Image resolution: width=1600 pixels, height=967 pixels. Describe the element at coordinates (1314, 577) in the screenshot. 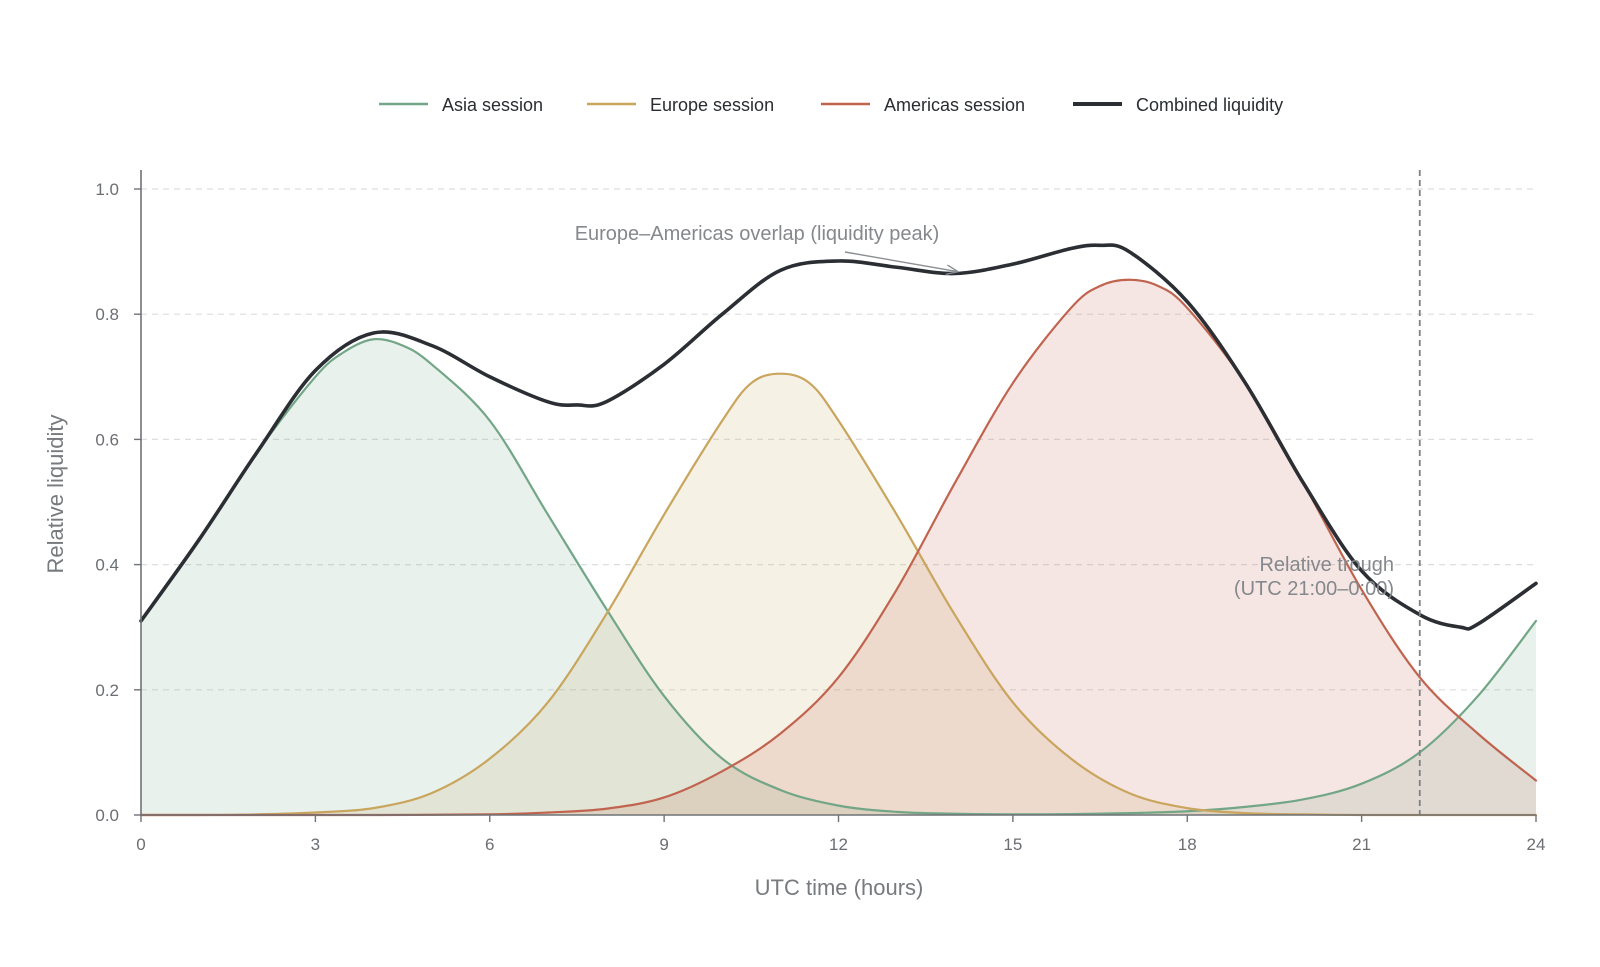

I see `trough-annotation: Relative trough (UTC 21:00–0:00)` at that location.